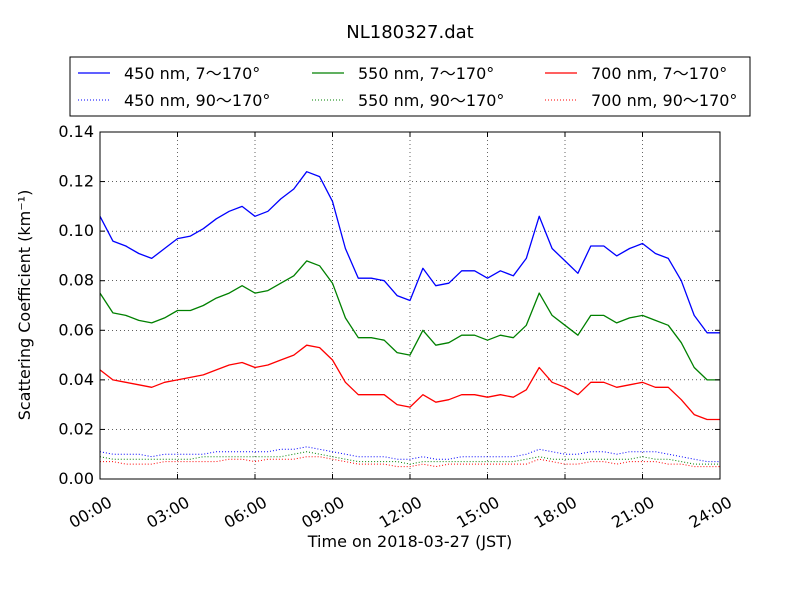 Image resolution: width=800 pixels, height=600 pixels. What do you see at coordinates (409, 541) in the screenshot?
I see `x-axis-label: Time on 2018-03-27 (JST)` at bounding box center [409, 541].